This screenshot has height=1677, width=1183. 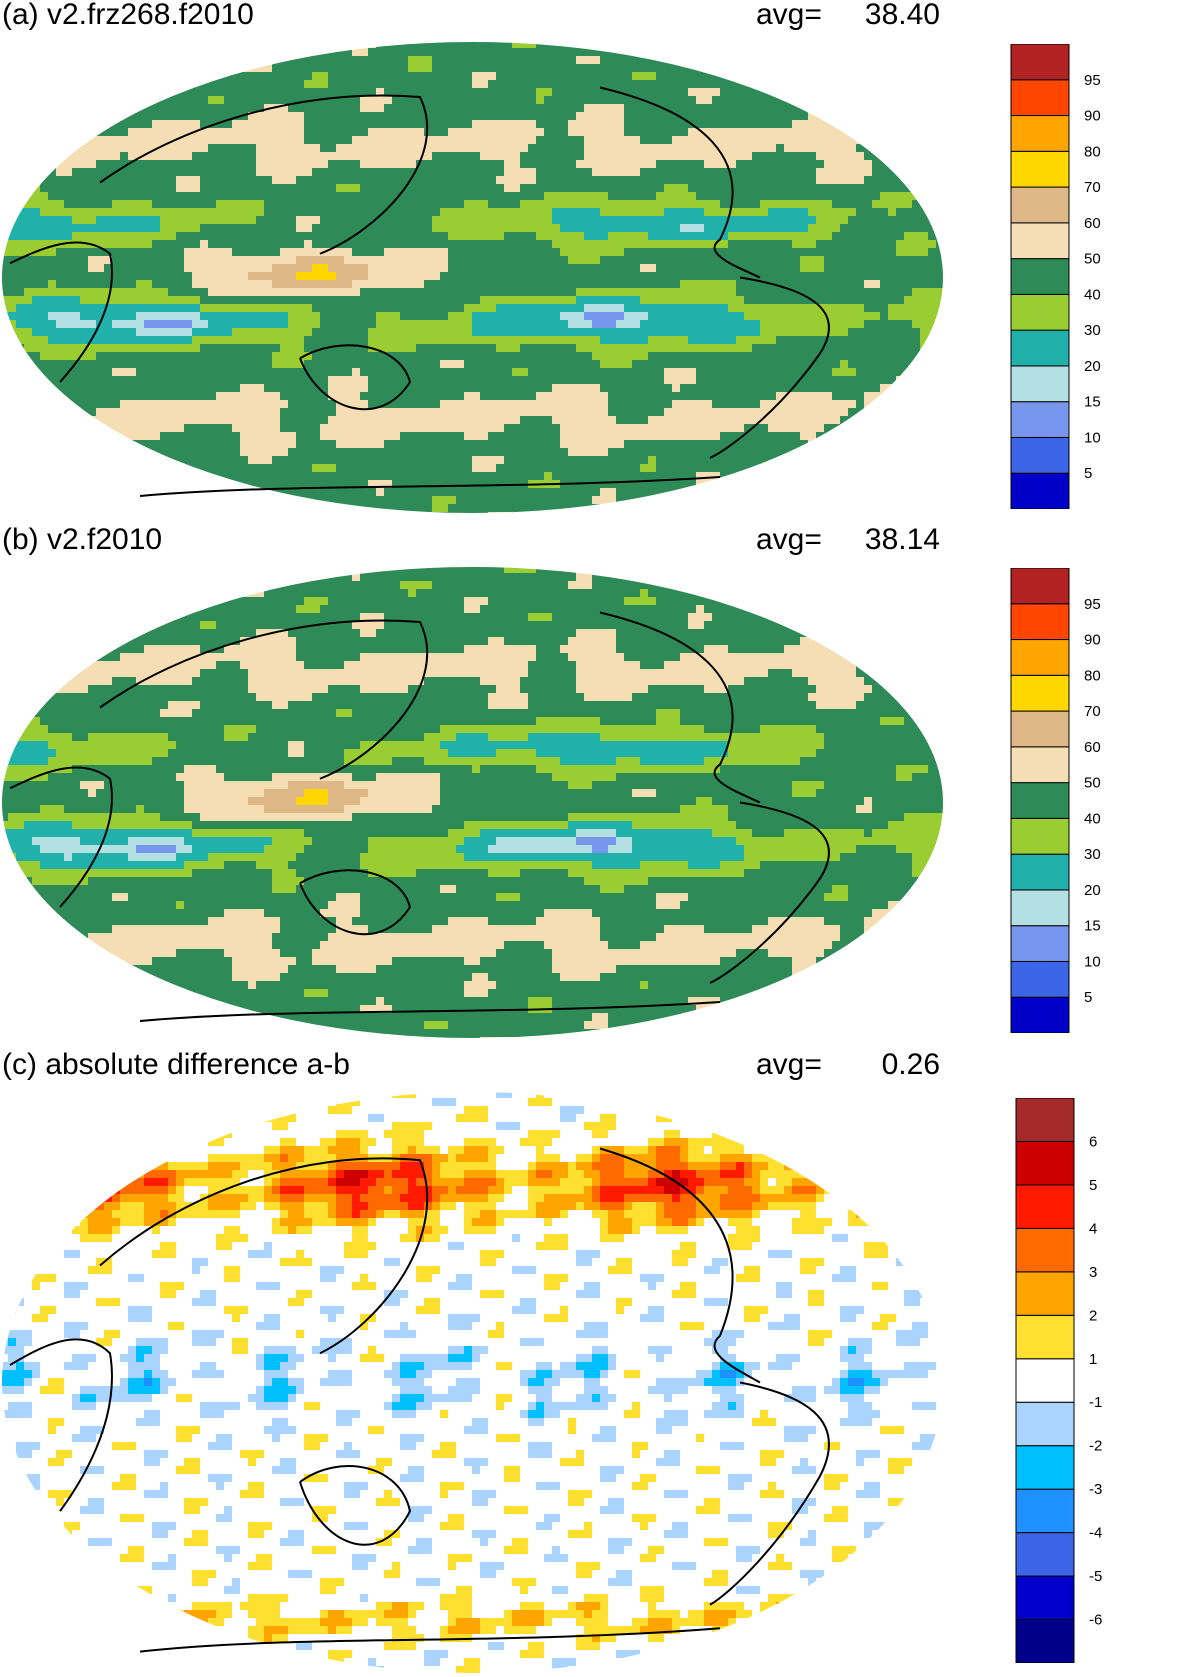 I want to click on colorbar-tick-label: -1, so click(x=1095, y=1402).